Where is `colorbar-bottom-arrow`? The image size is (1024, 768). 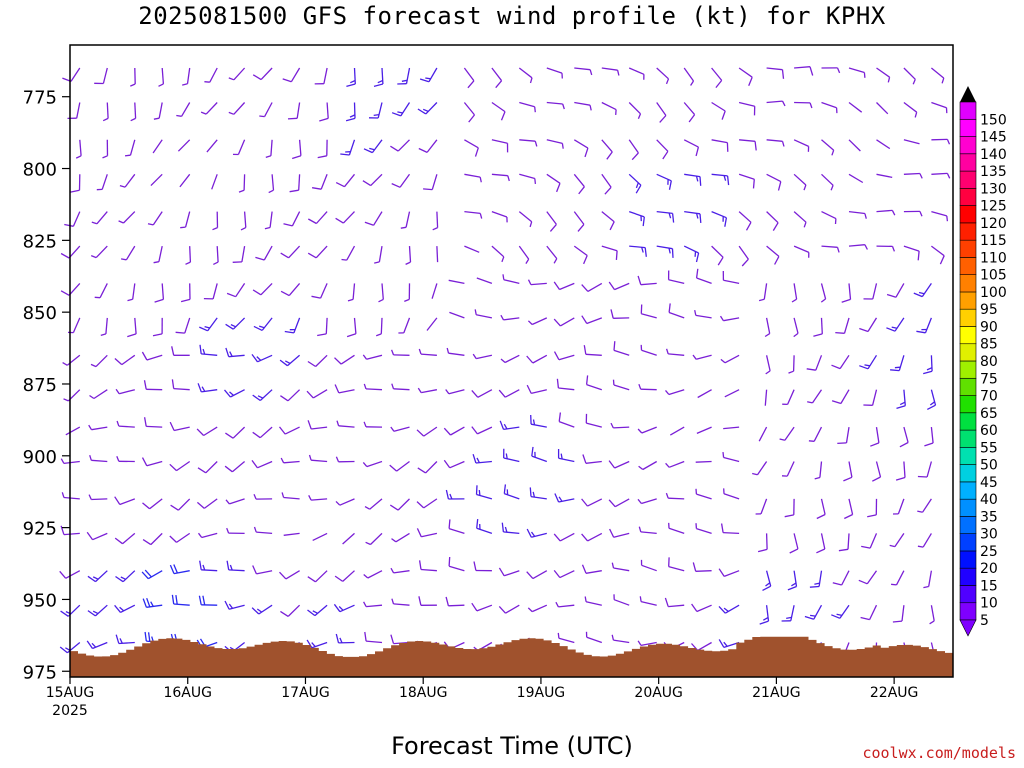 colorbar-bottom-arrow is located at coordinates (968, 628).